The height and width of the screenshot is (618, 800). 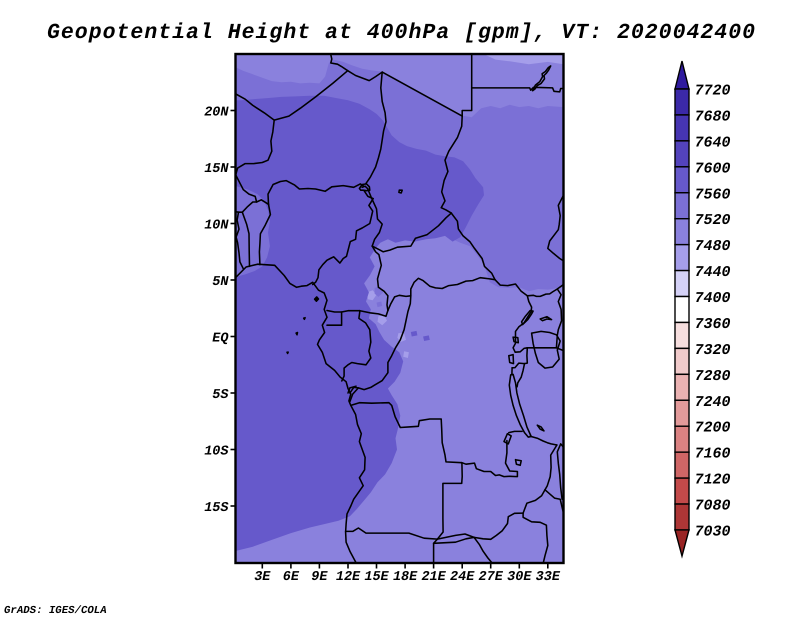 What do you see at coordinates (713, 142) in the screenshot?
I see `svg-text: 7640` at bounding box center [713, 142].